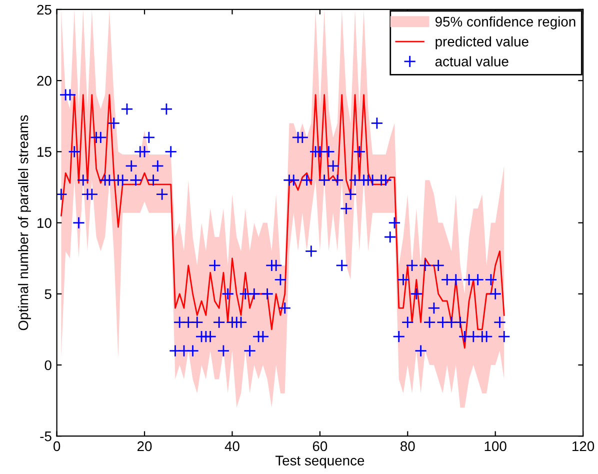 This screenshot has height=474, width=598. I want to click on y-tick-label: 15, so click(45, 152).